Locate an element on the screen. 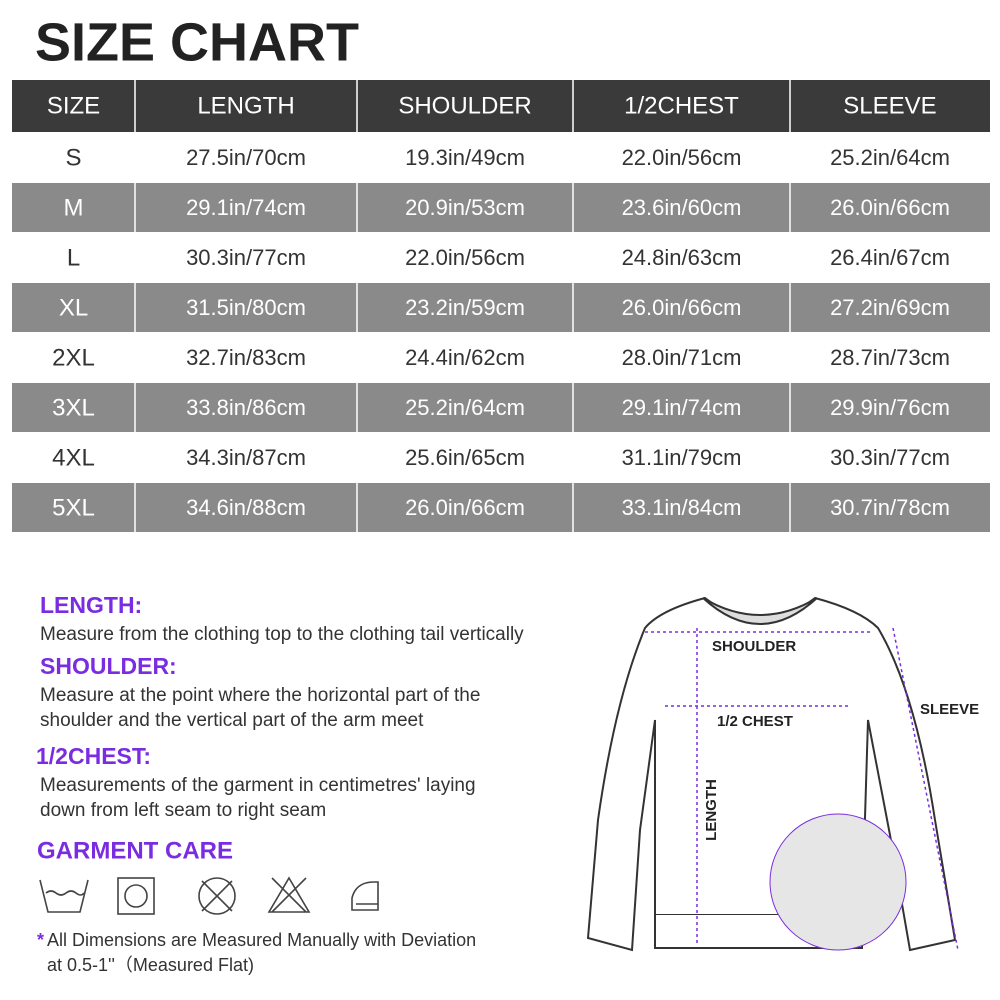  size-cell: L is located at coordinates (73, 257).